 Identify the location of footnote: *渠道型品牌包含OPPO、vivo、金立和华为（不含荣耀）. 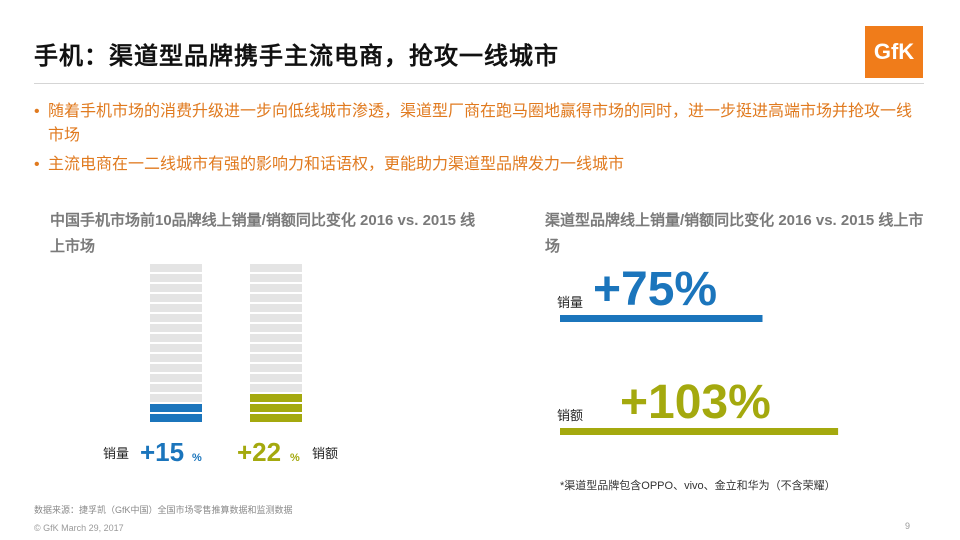
(698, 486).